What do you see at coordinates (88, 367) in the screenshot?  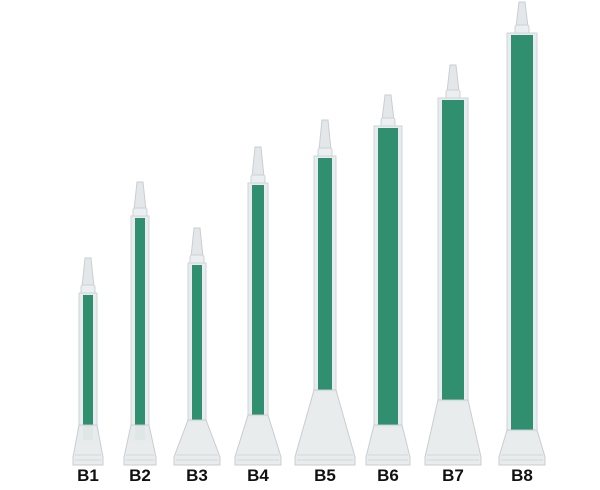 I see `nozzle-b1-mixer-element` at bounding box center [88, 367].